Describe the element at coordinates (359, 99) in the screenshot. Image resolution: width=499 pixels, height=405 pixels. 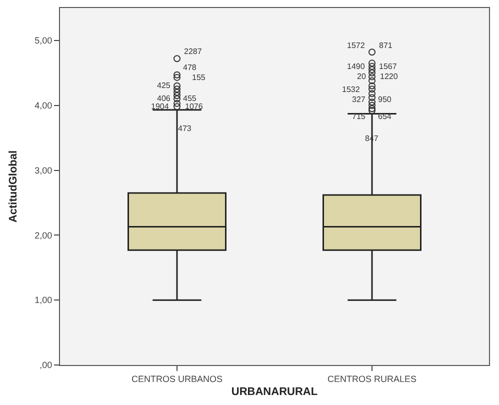
I see `annotation: 327` at that location.